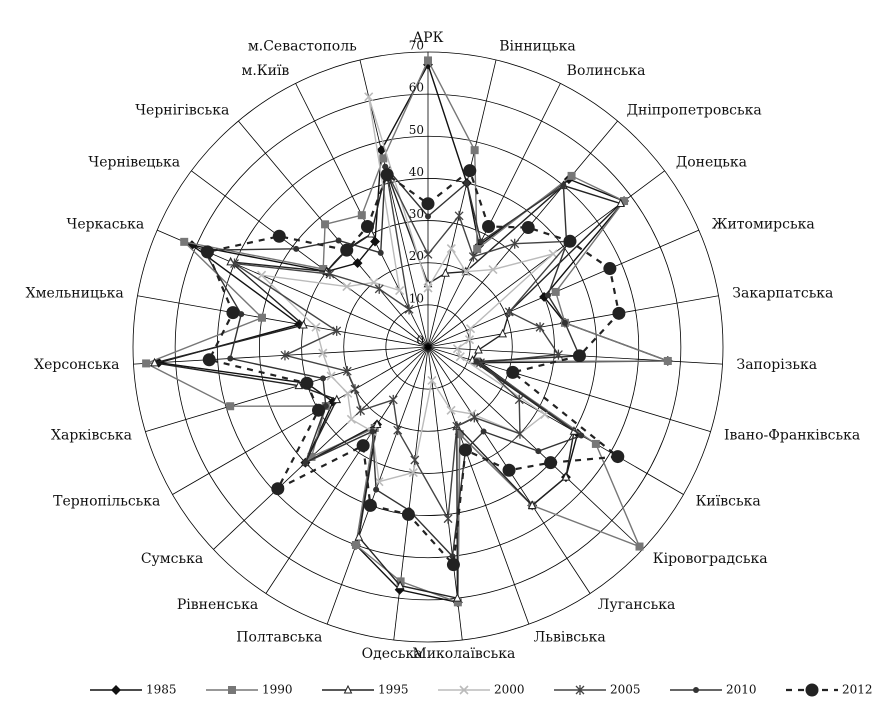 This screenshot has height=704, width=881. What do you see at coordinates (782, 293) in the screenshot?
I see `category-label: Закарпатська` at bounding box center [782, 293].